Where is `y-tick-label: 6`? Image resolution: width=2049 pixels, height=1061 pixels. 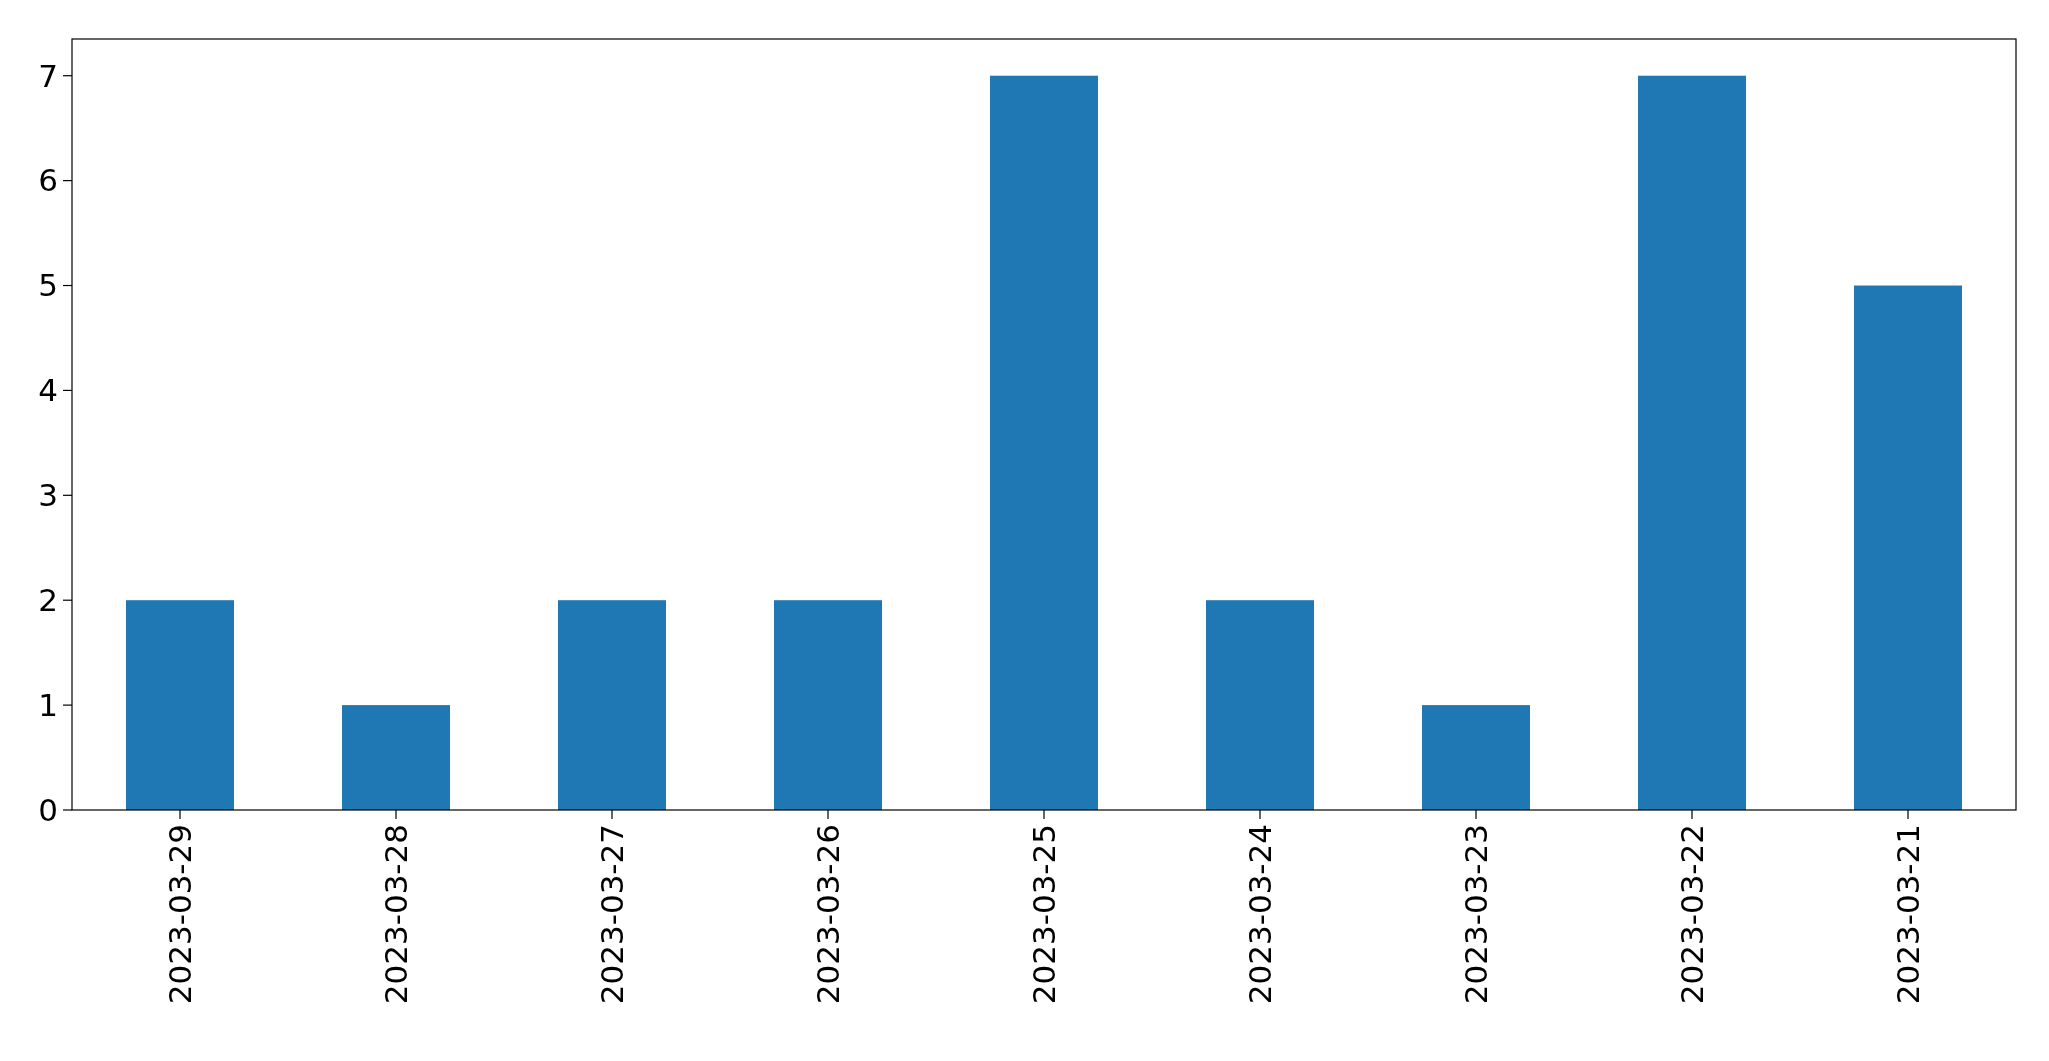 y-tick-label: 6 is located at coordinates (48, 180).